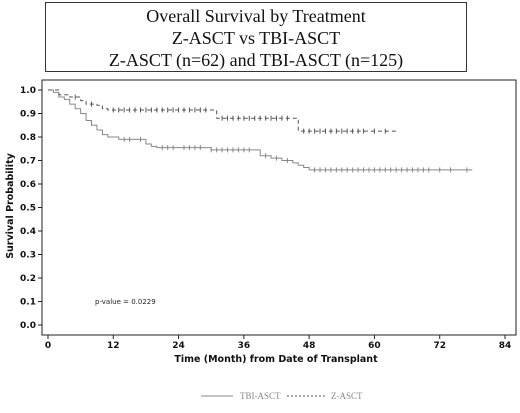 The height and width of the screenshot is (413, 520). What do you see at coordinates (347, 396) in the screenshot?
I see `legend-label-z-asct: Z-ASCT` at bounding box center [347, 396].